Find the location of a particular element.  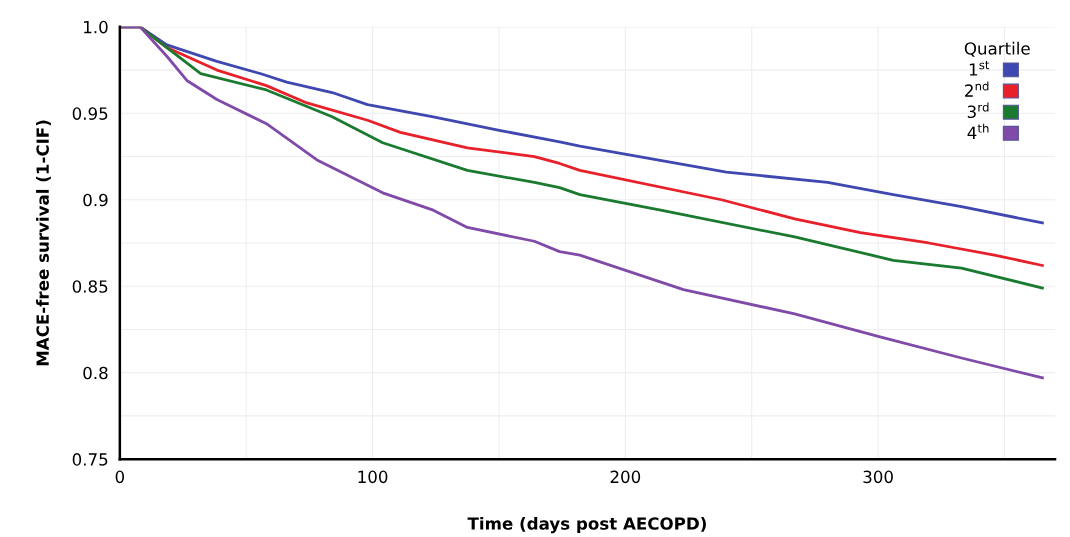

x-tick-label: 200 is located at coordinates (625, 477).